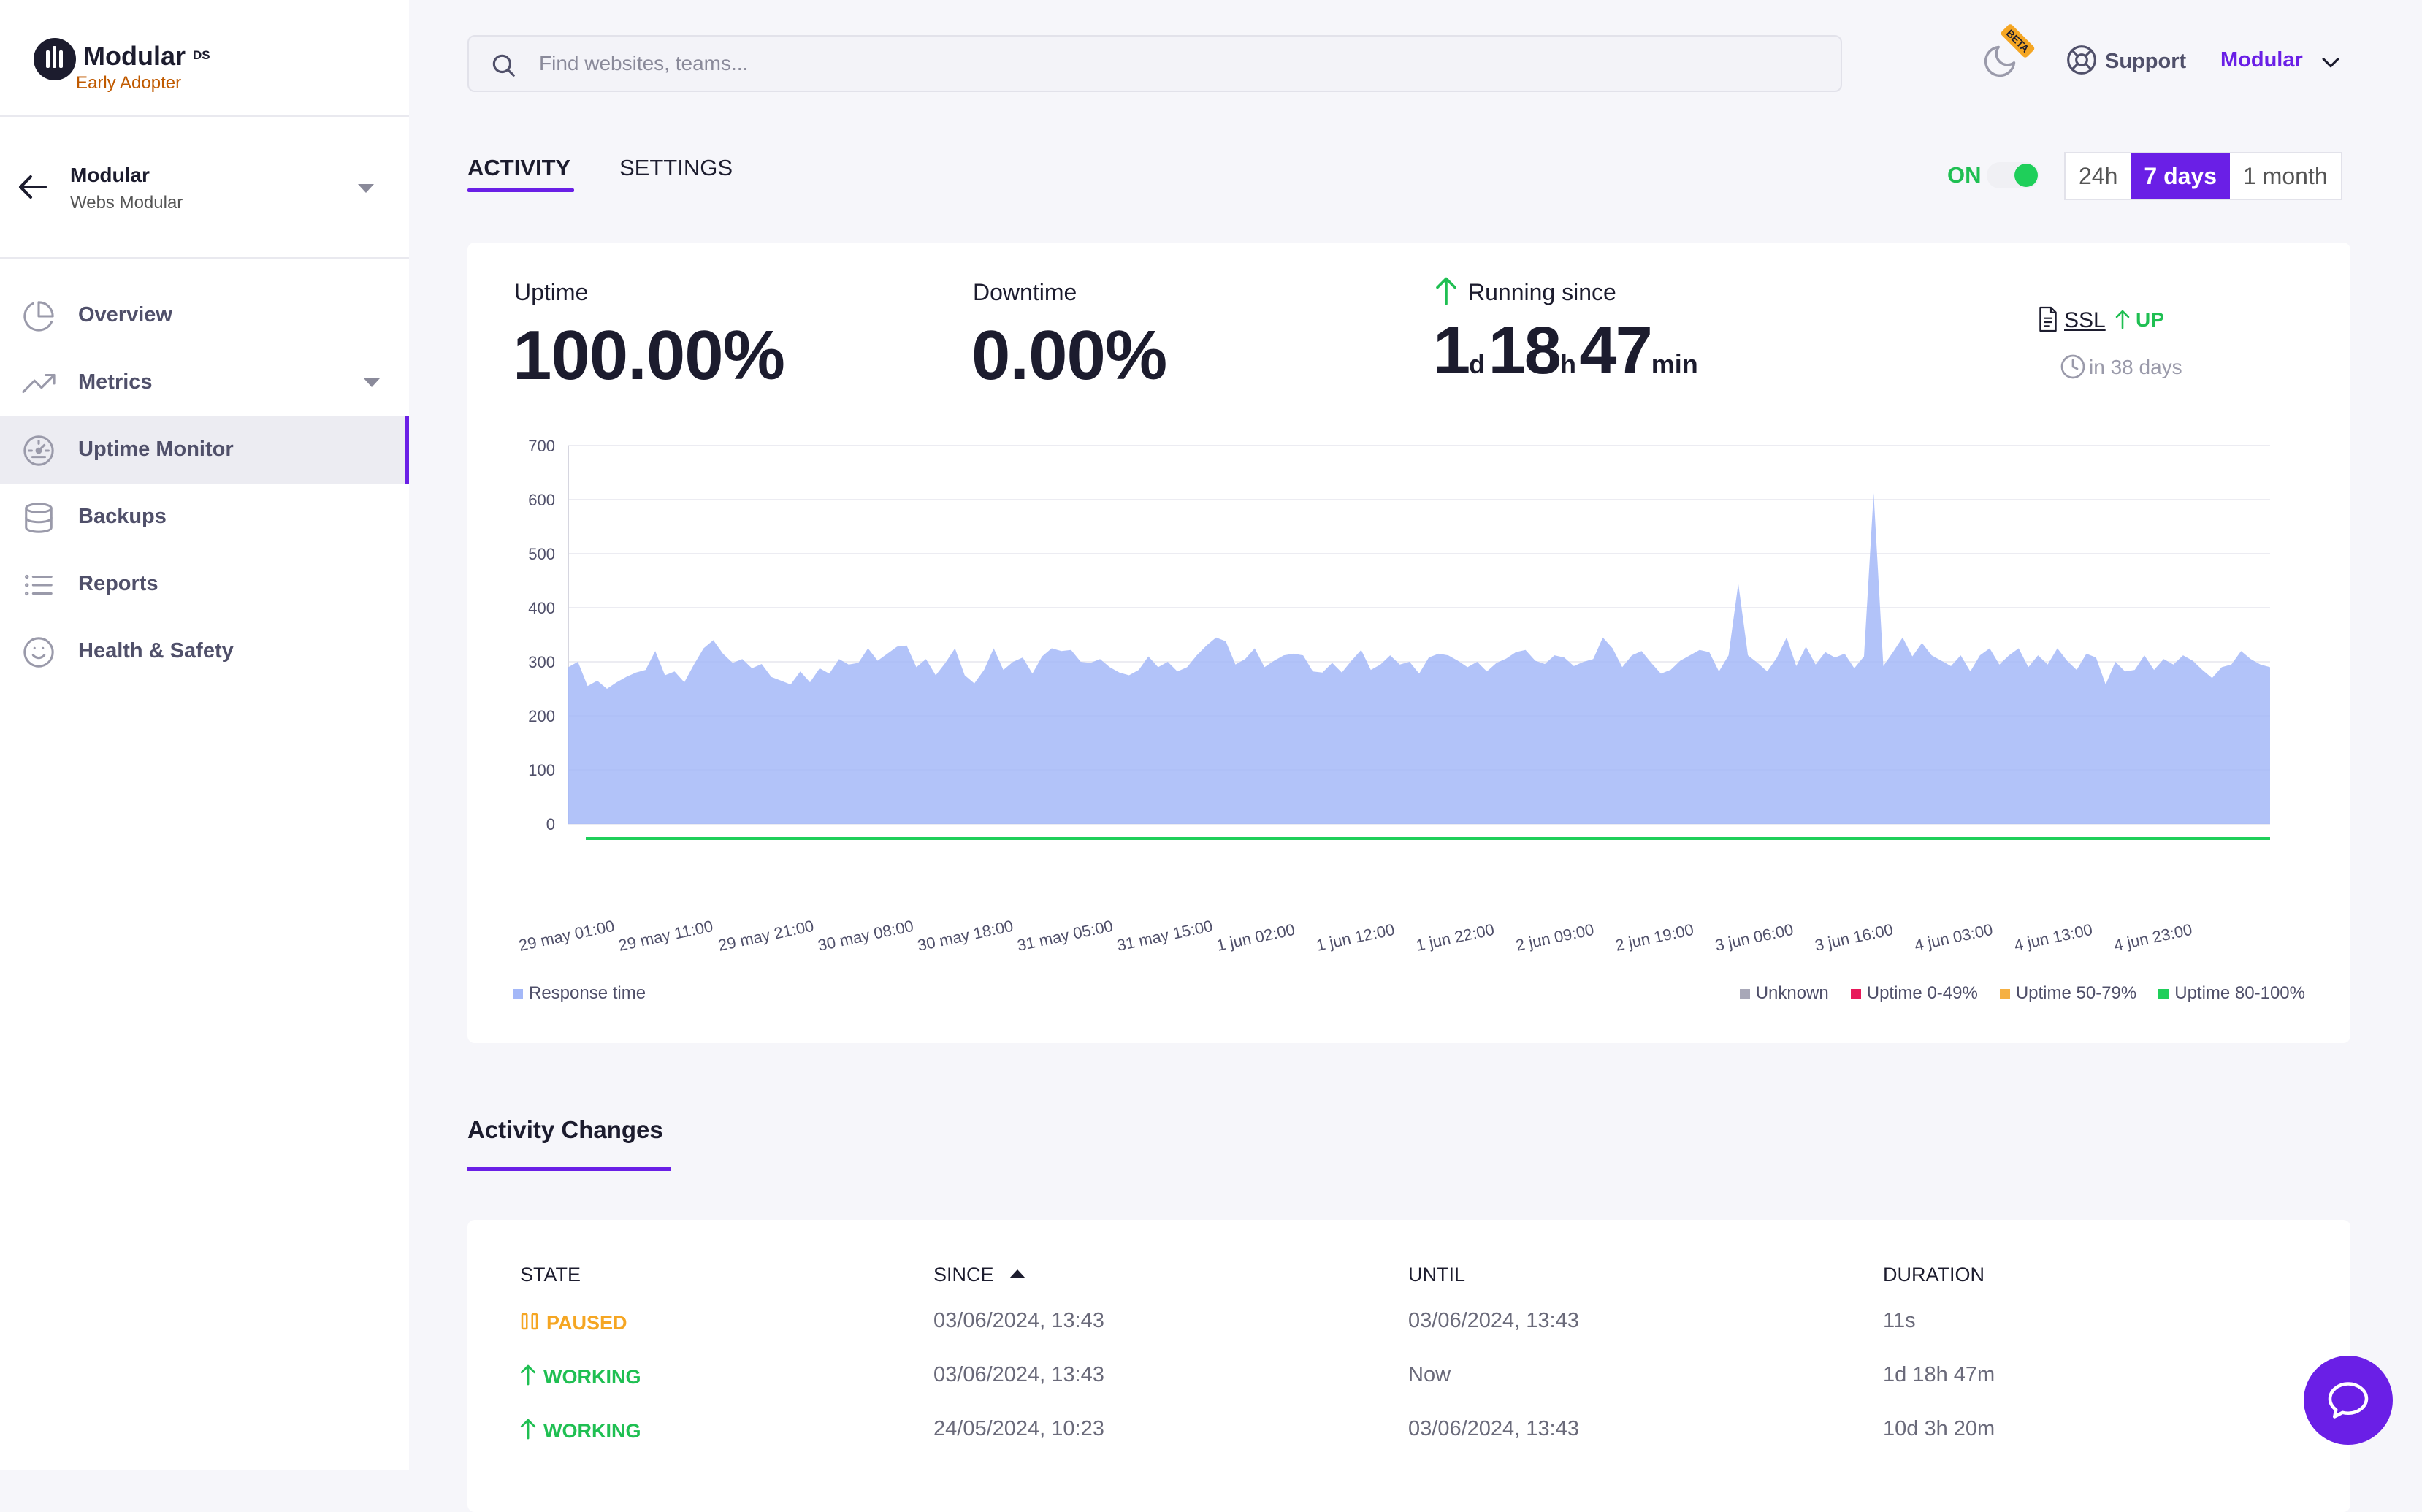 This screenshot has height=1512, width=2422. I want to click on sidebar-item-label: Uptime Monitor, so click(156, 450).